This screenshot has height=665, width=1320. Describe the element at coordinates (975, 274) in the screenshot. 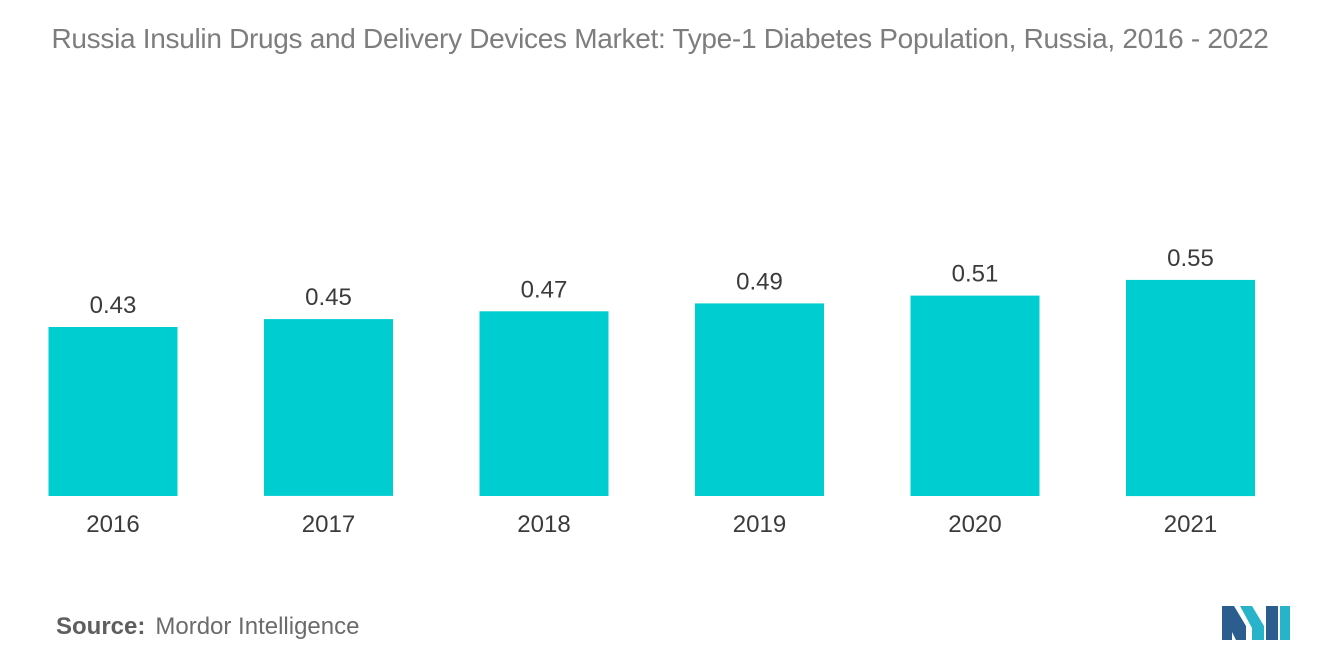

I see `value-label-2020: 0.51` at that location.